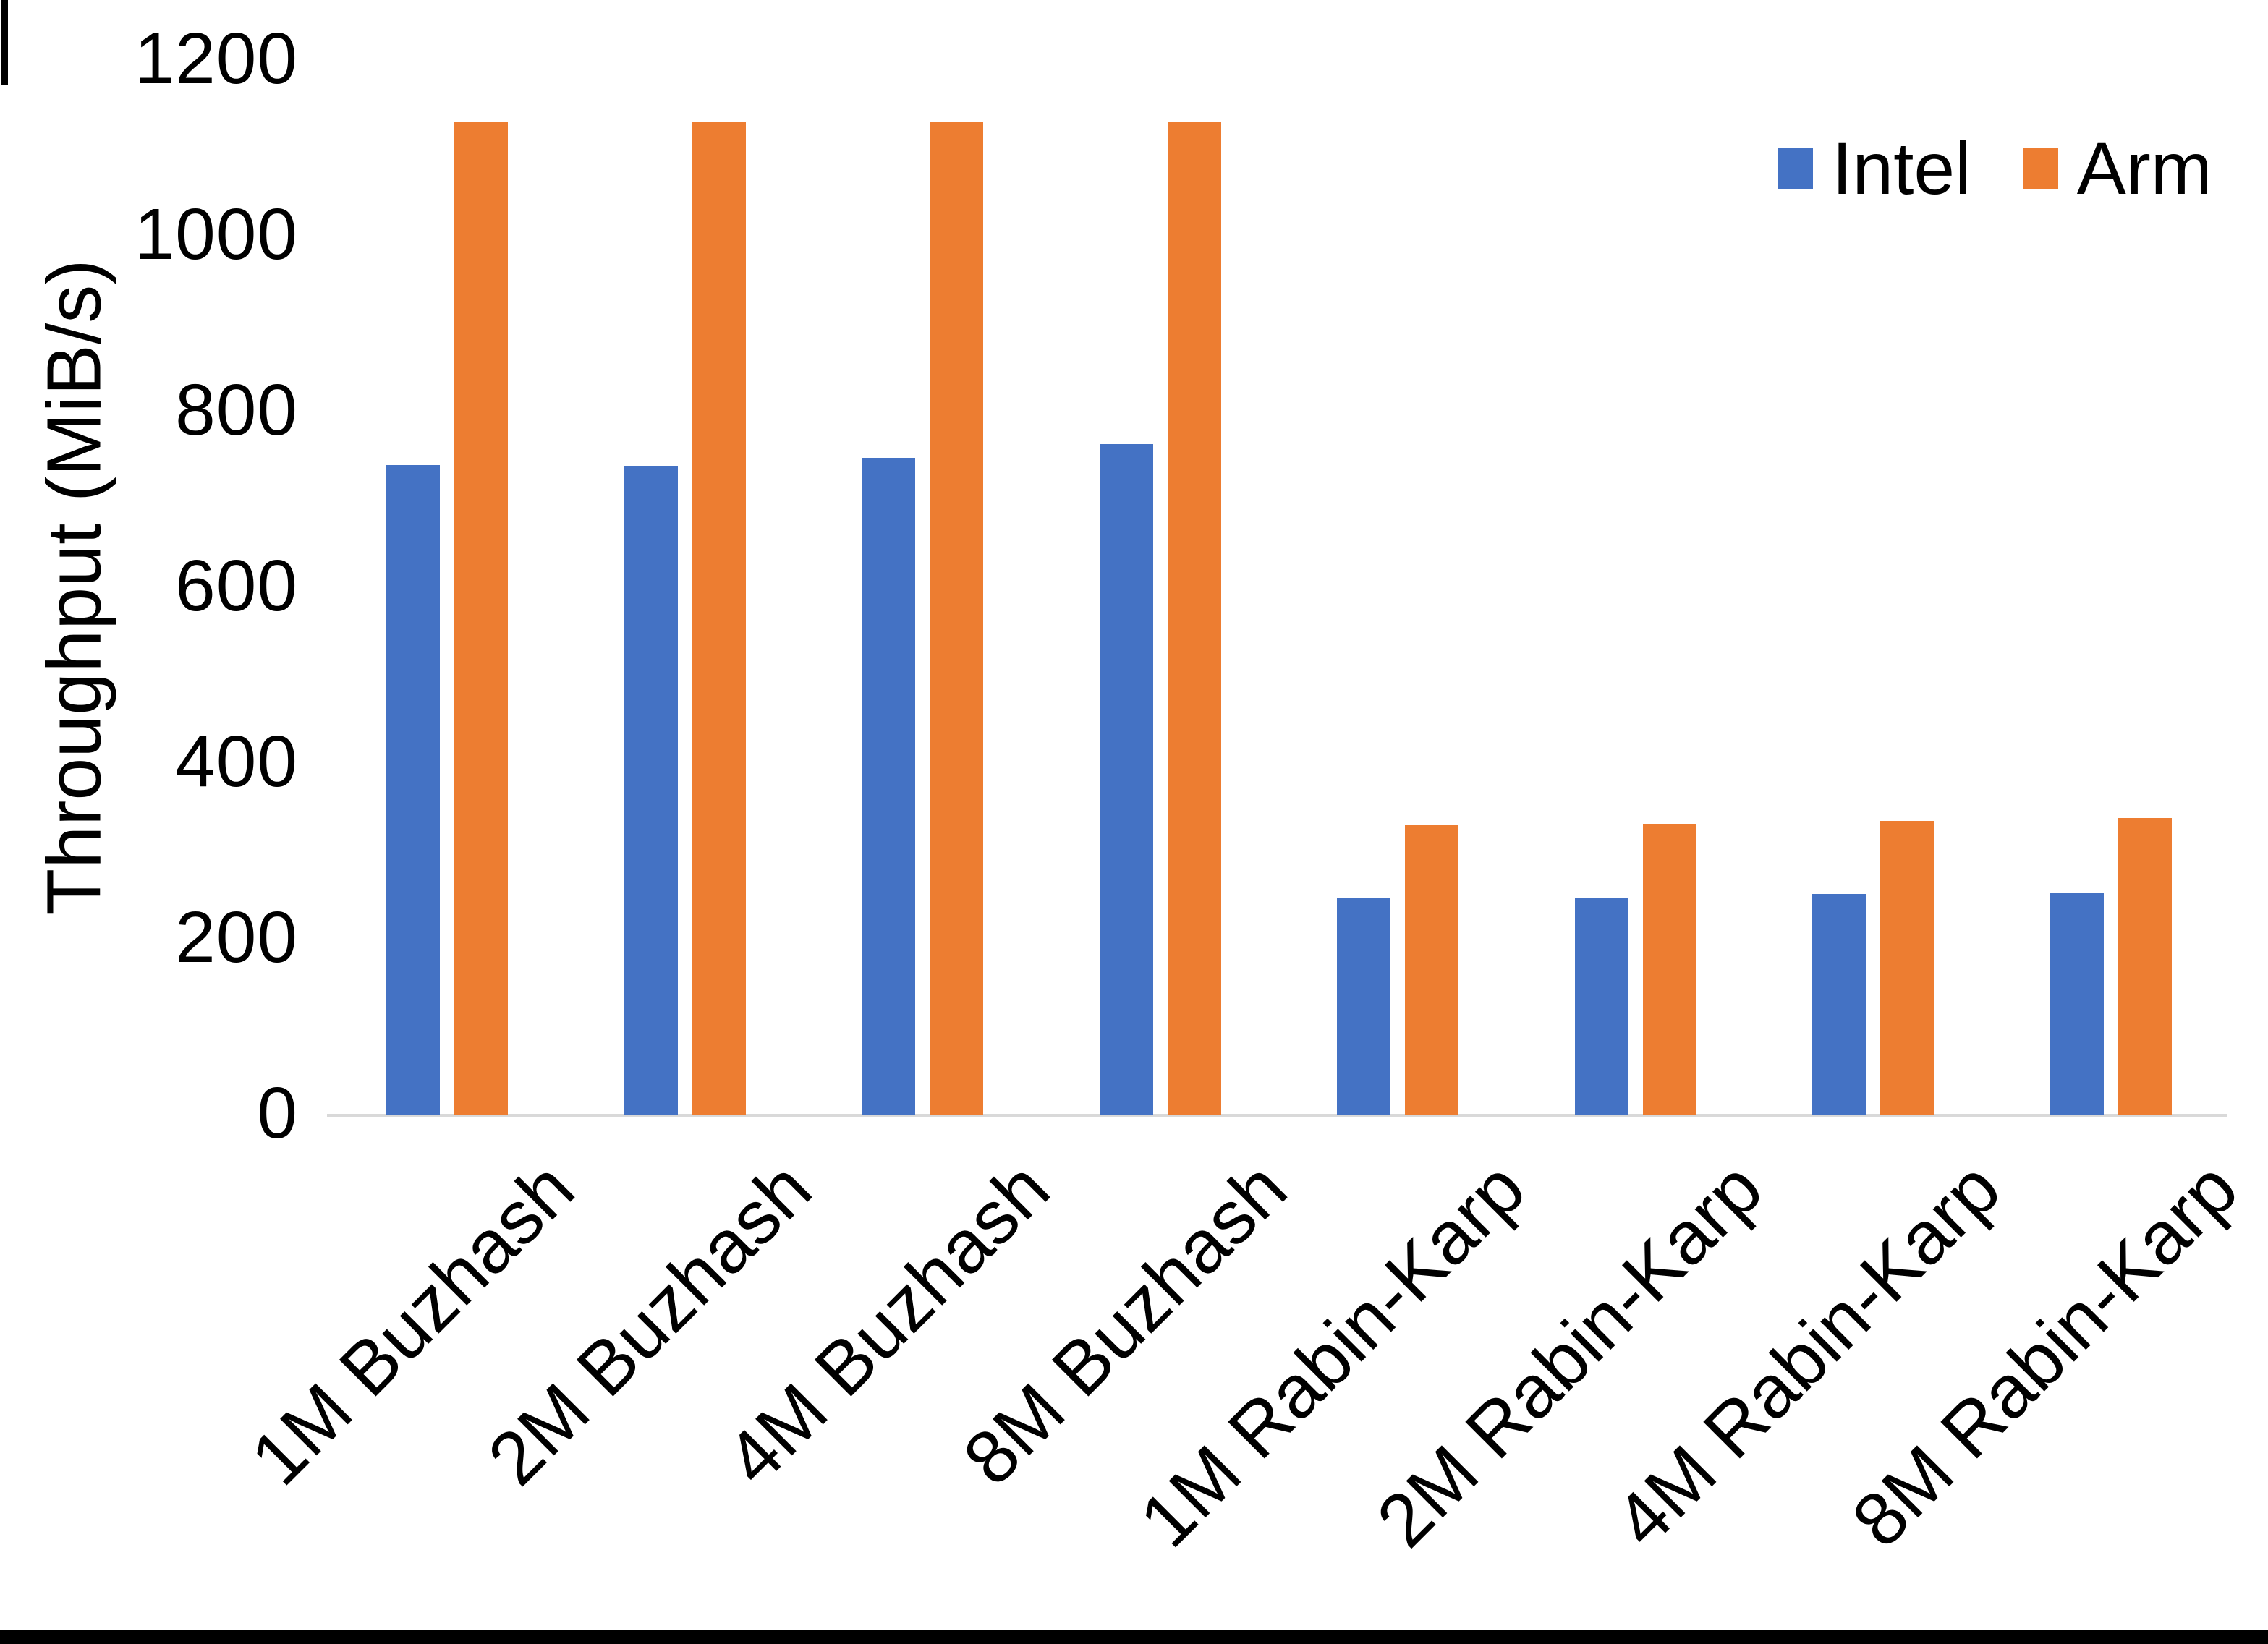 The height and width of the screenshot is (1644, 2268). Describe the element at coordinates (216, 235) in the screenshot. I see `y-tick-label-1000: 1000` at that location.